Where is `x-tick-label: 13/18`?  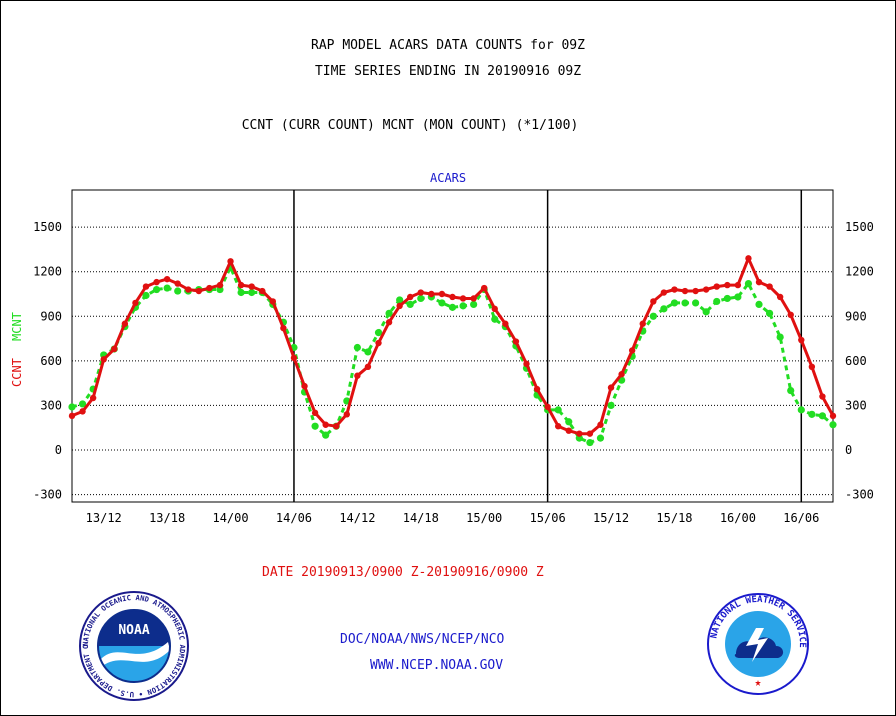 x-tick-label: 13/18 is located at coordinates (167, 518).